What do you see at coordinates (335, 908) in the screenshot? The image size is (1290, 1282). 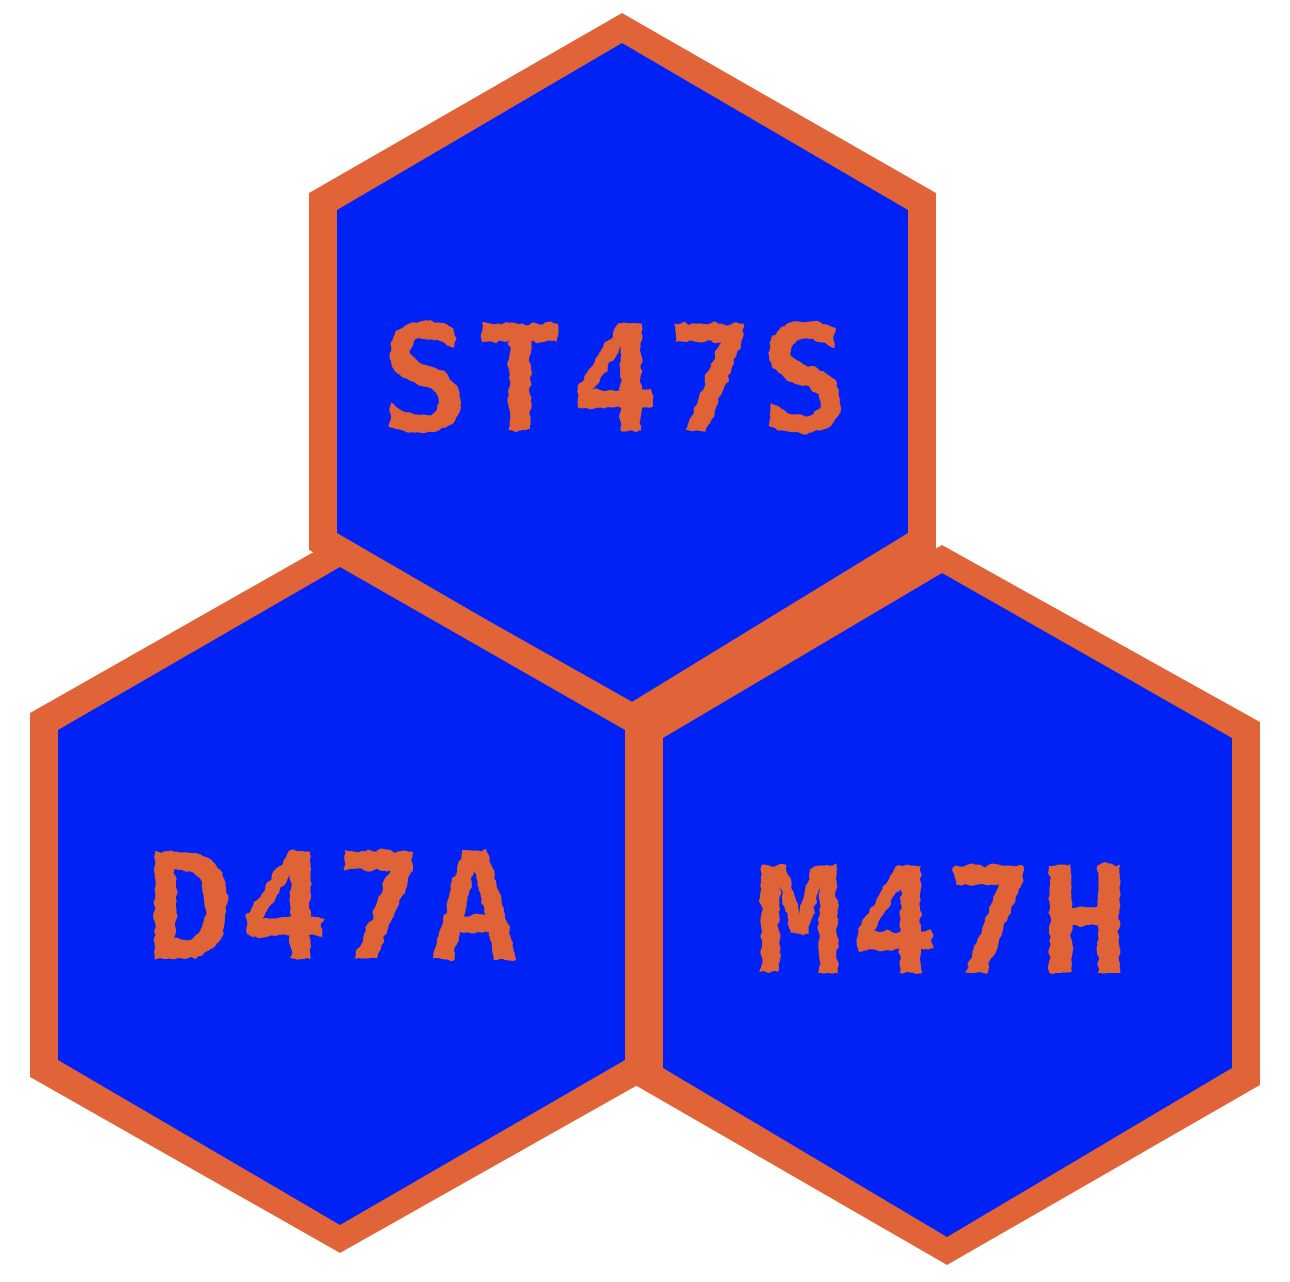 I see `hexagon-data-label: D47A` at bounding box center [335, 908].